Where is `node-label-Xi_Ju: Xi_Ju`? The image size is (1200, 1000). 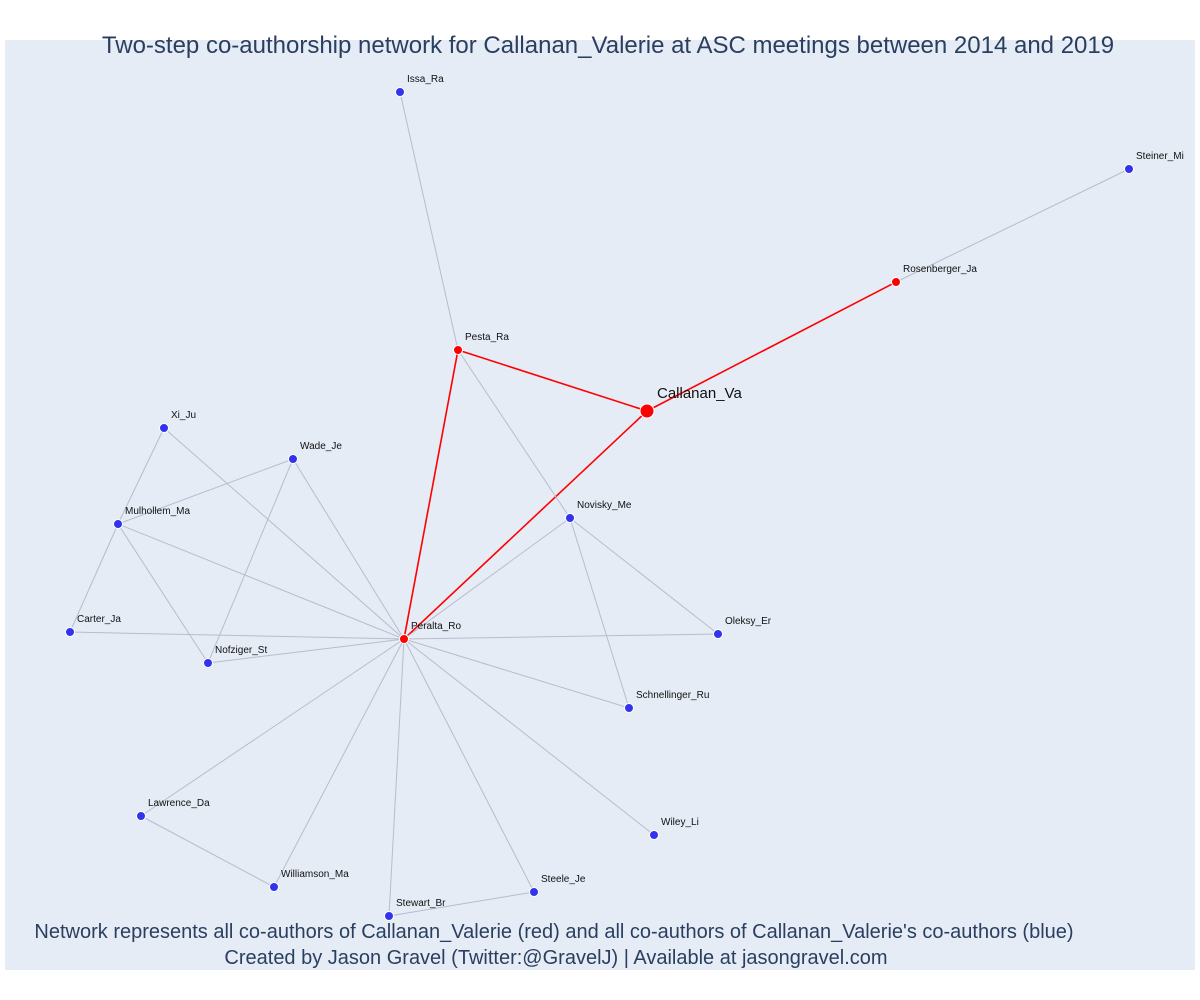 node-label-Xi_Ju: Xi_Ju is located at coordinates (183, 415).